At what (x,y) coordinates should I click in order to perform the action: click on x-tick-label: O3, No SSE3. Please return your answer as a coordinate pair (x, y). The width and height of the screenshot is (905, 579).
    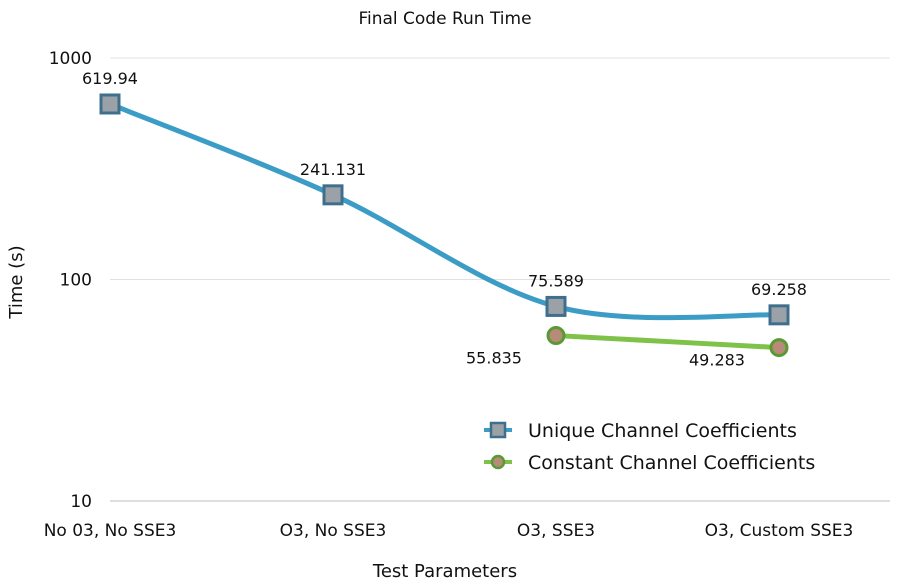
    Looking at the image, I should click on (333, 531).